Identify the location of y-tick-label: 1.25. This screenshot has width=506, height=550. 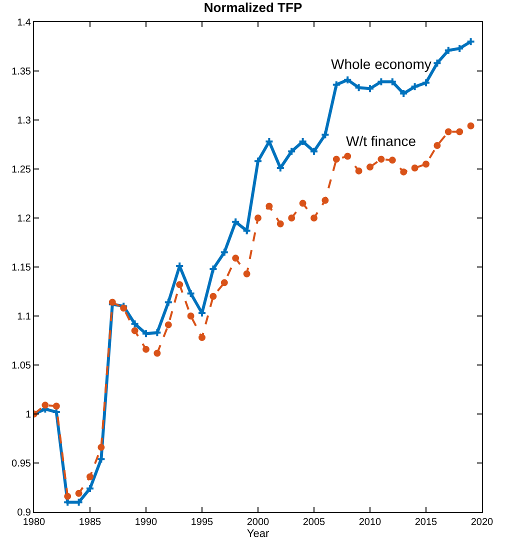
(22, 170).